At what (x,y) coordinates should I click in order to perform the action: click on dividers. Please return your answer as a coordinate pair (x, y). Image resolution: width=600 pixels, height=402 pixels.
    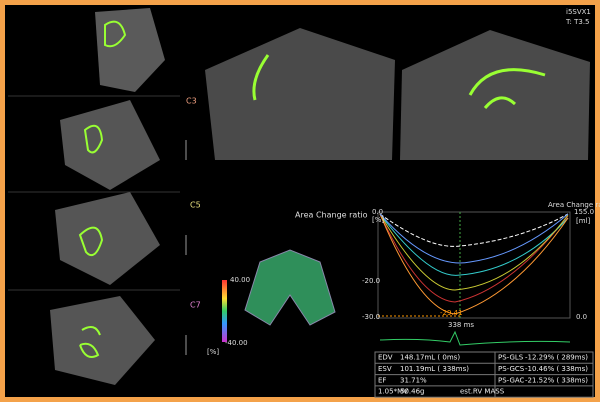
    Looking at the image, I should click on (94, 193).